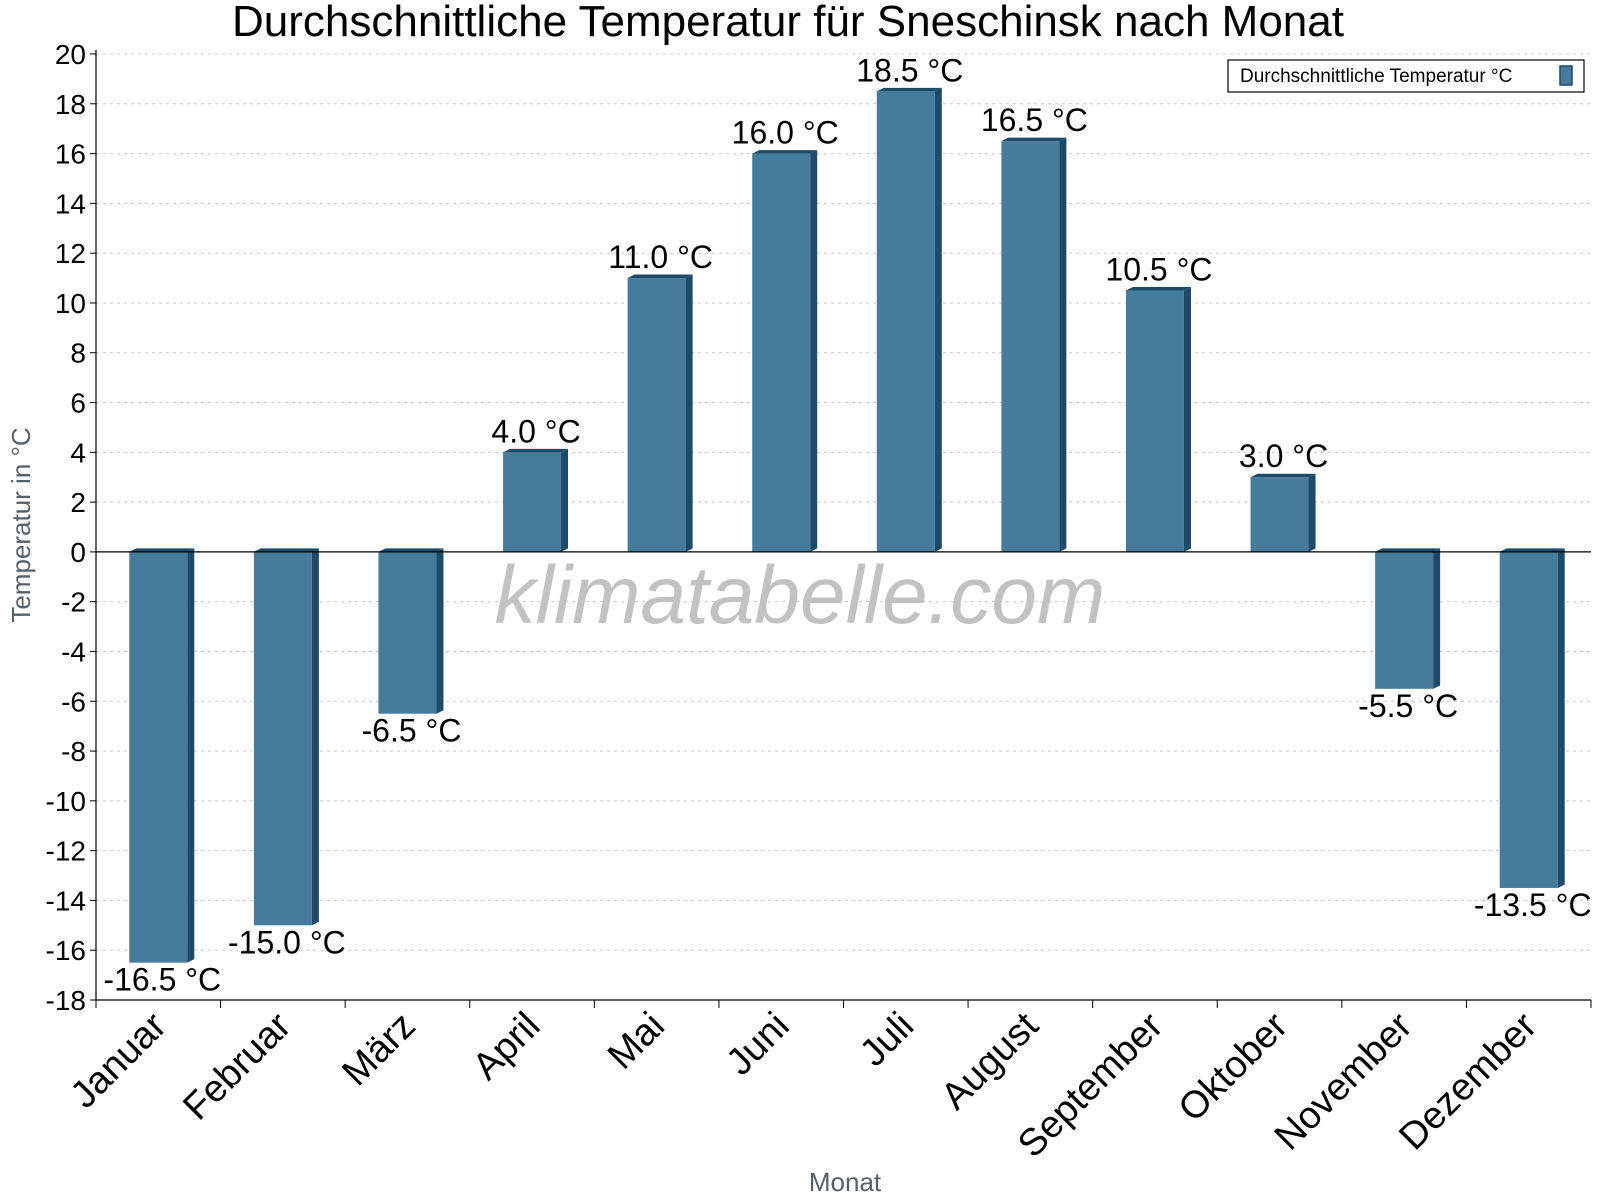 The width and height of the screenshot is (1600, 1200). What do you see at coordinates (535, 431) in the screenshot?
I see `data-label: 4.0 °C` at bounding box center [535, 431].